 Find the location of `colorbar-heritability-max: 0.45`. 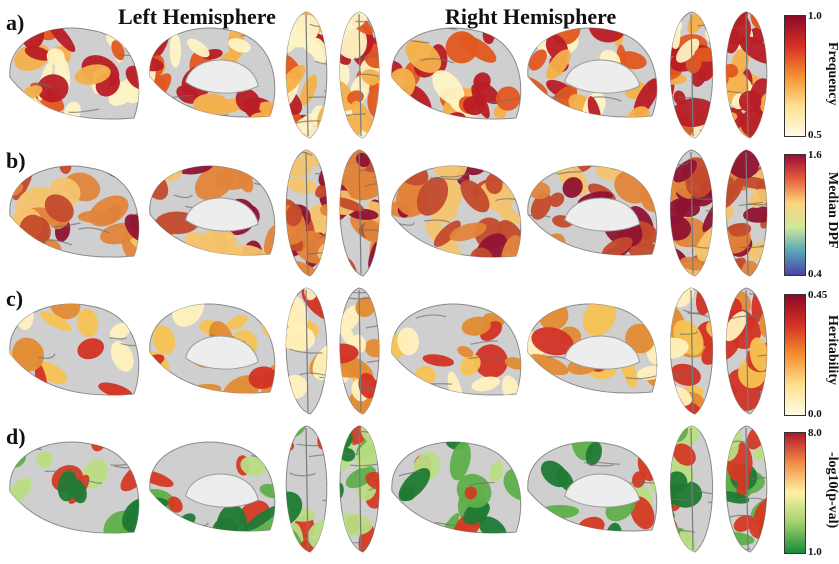

colorbar-heritability-max: 0.45 is located at coordinates (818, 295).